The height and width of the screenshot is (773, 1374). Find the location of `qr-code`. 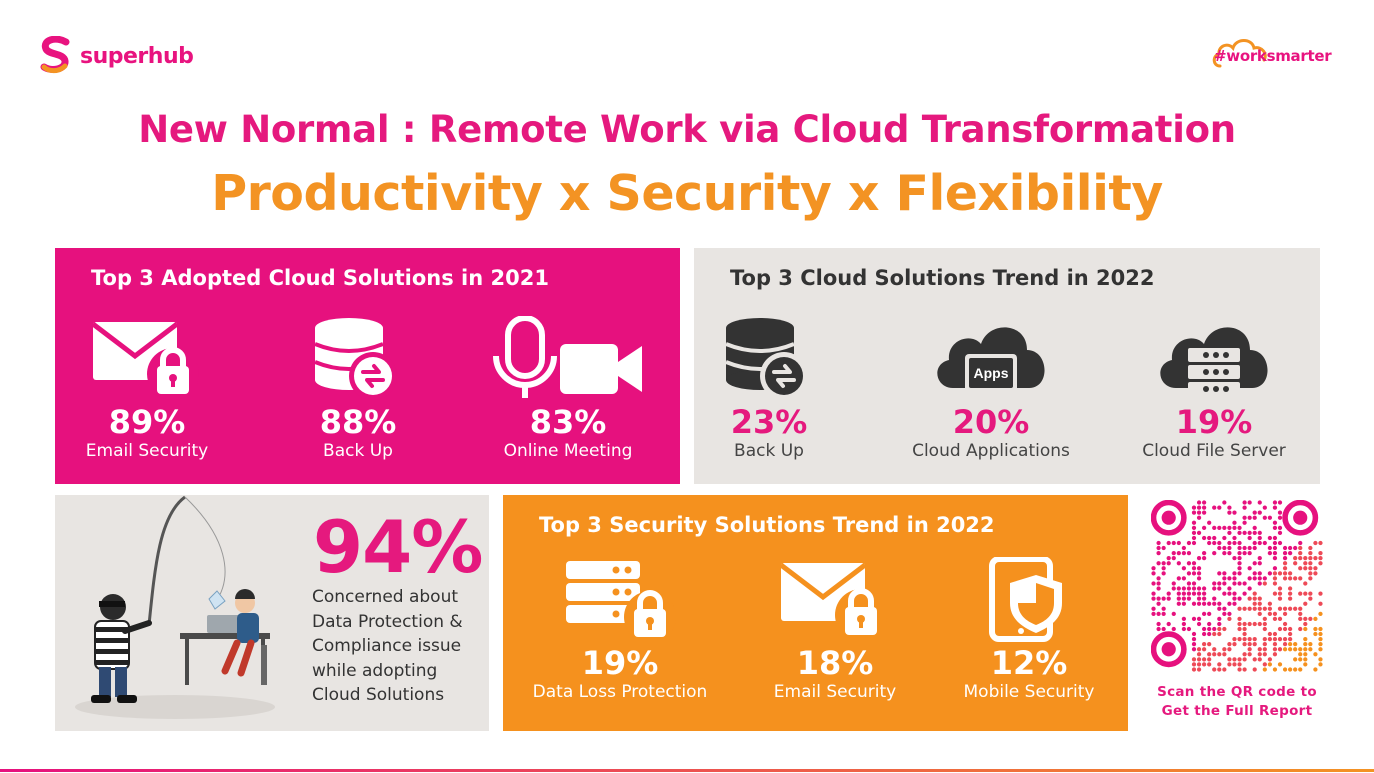

qr-code is located at coordinates (1236, 585).